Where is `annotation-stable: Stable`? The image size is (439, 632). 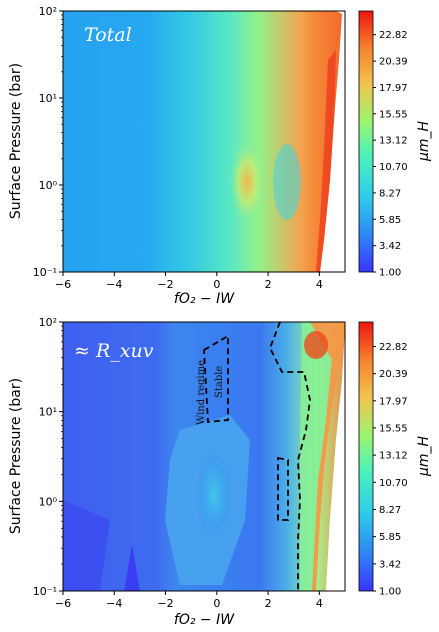 annotation-stable: Stable is located at coordinates (219, 382).